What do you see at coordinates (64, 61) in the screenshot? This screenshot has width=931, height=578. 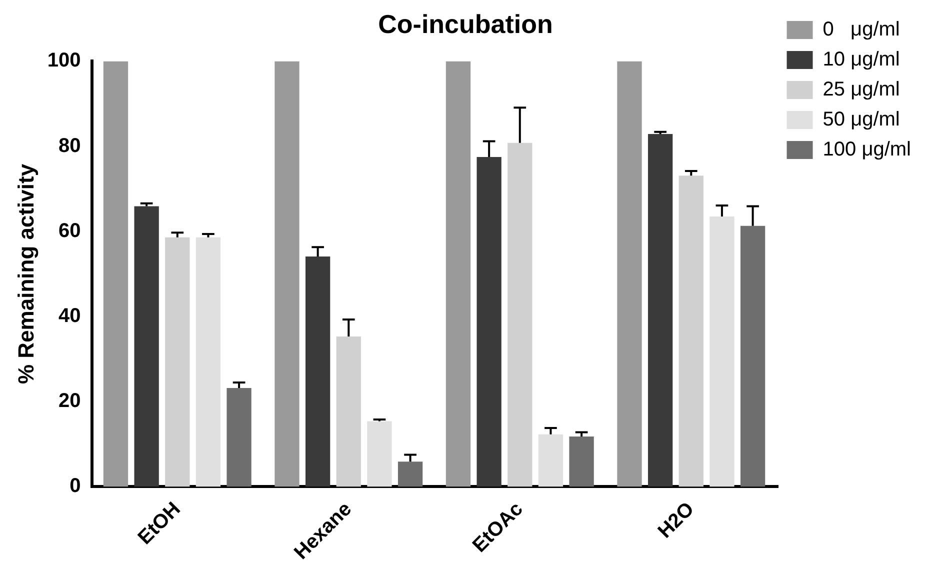 I see `y-tick-label: 100` at bounding box center [64, 61].